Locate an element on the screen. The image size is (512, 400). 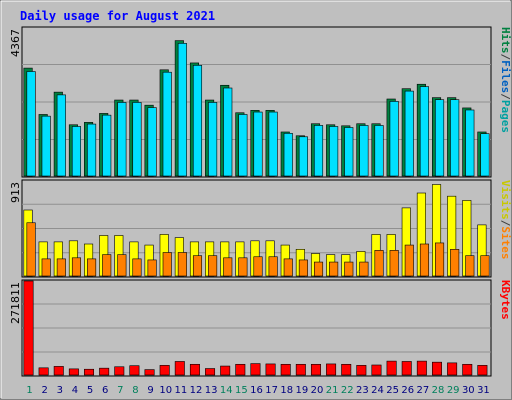
x-tick-label: 23 is located at coordinates (362, 390).